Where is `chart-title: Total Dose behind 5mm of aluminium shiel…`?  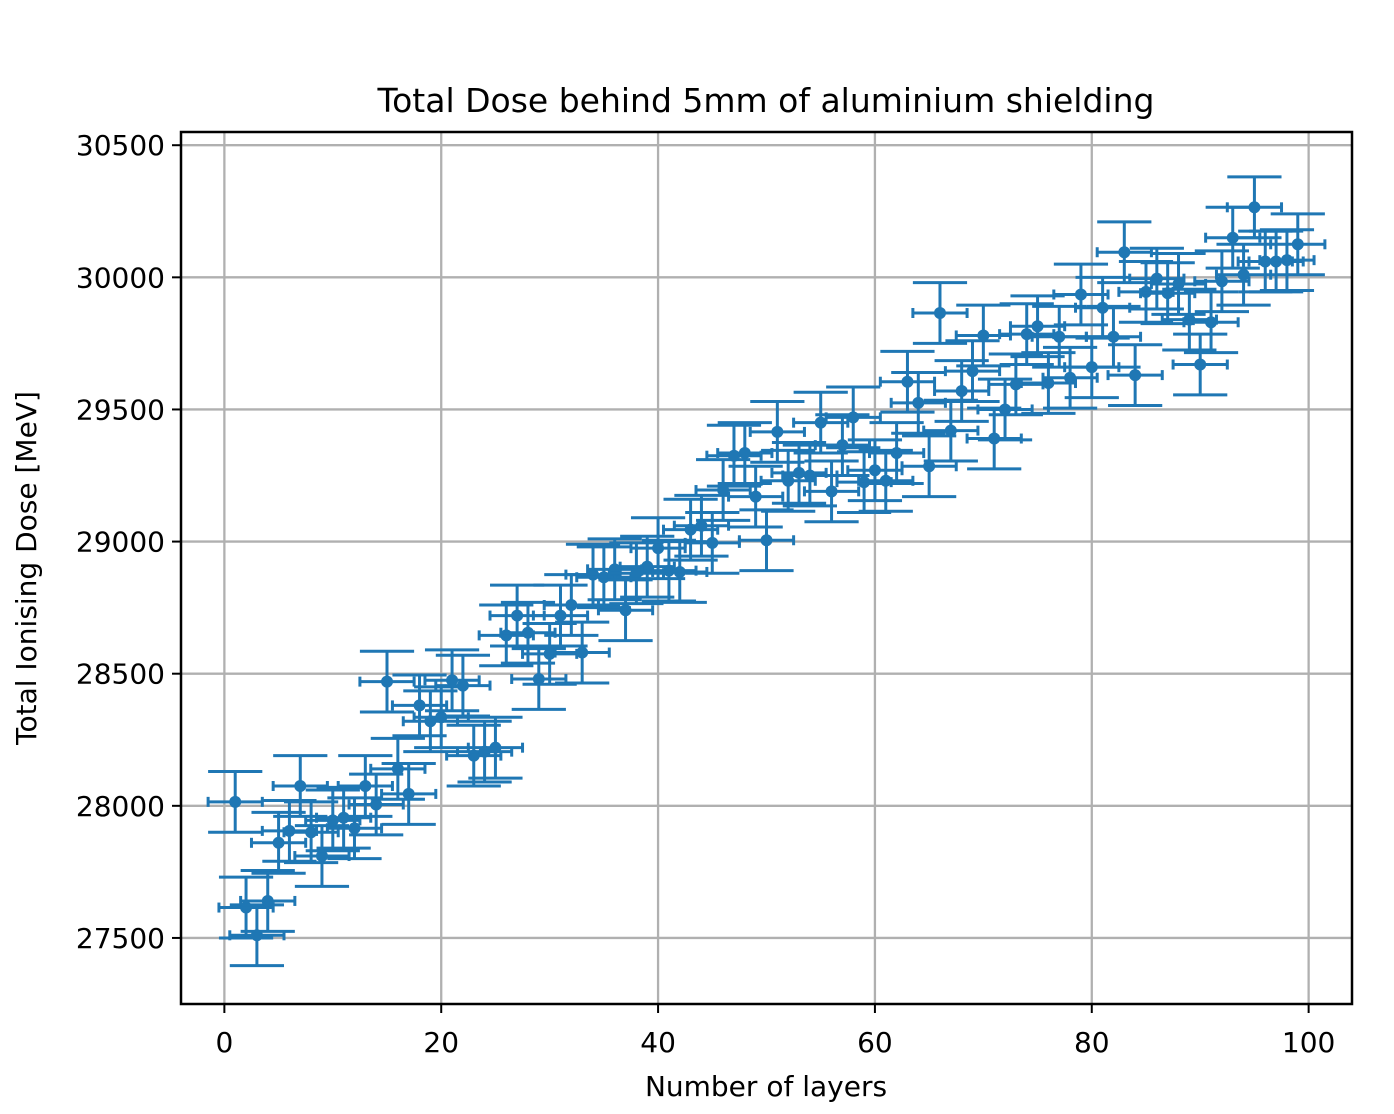
chart-title: Total Dose behind 5mm of aluminium shiel… is located at coordinates (766, 100).